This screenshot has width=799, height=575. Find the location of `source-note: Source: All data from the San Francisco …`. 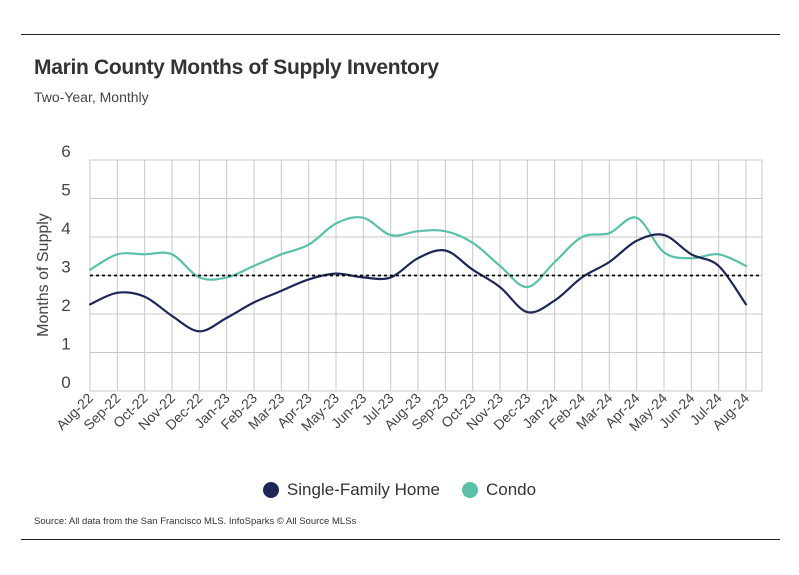

source-note: Source: All data from the San Francisco … is located at coordinates (195, 521).